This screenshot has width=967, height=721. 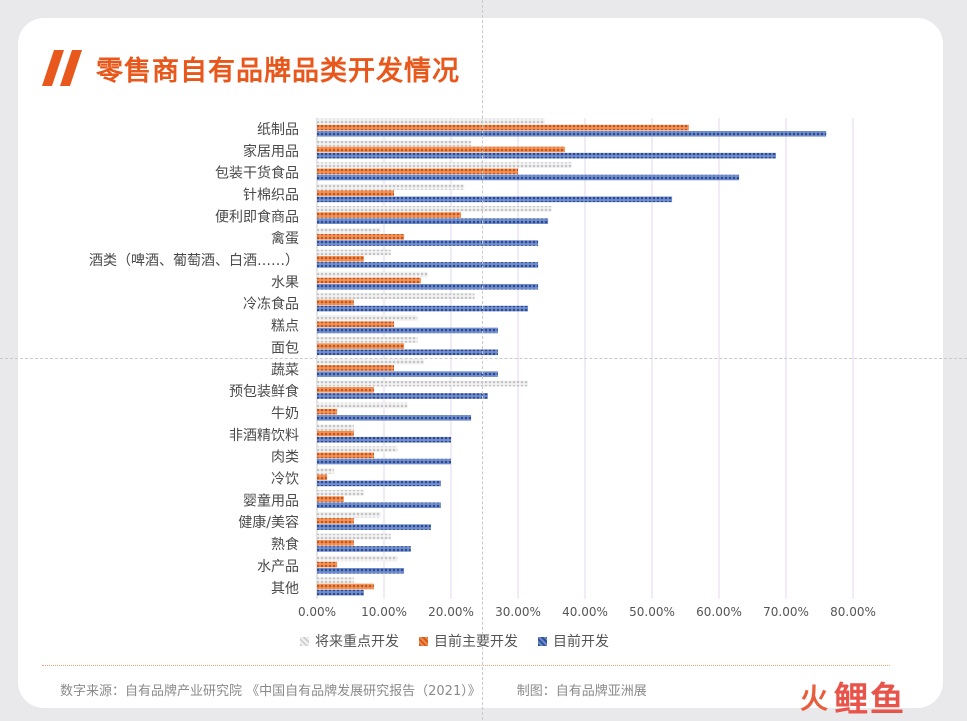 I want to click on category-label: 非酒精饮料, so click(x=264, y=436).